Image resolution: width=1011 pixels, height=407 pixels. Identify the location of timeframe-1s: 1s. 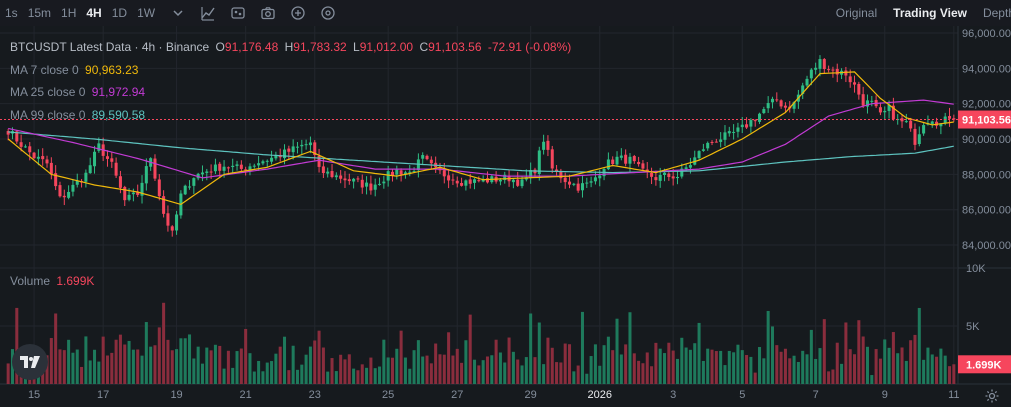
(11, 13).